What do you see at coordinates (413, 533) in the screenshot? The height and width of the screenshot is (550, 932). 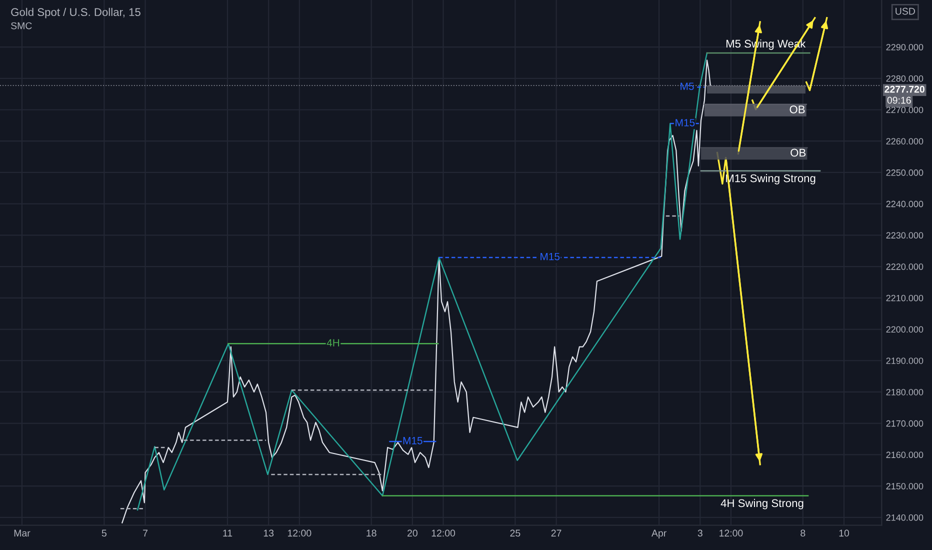 I see `x-tick-label: 20` at bounding box center [413, 533].